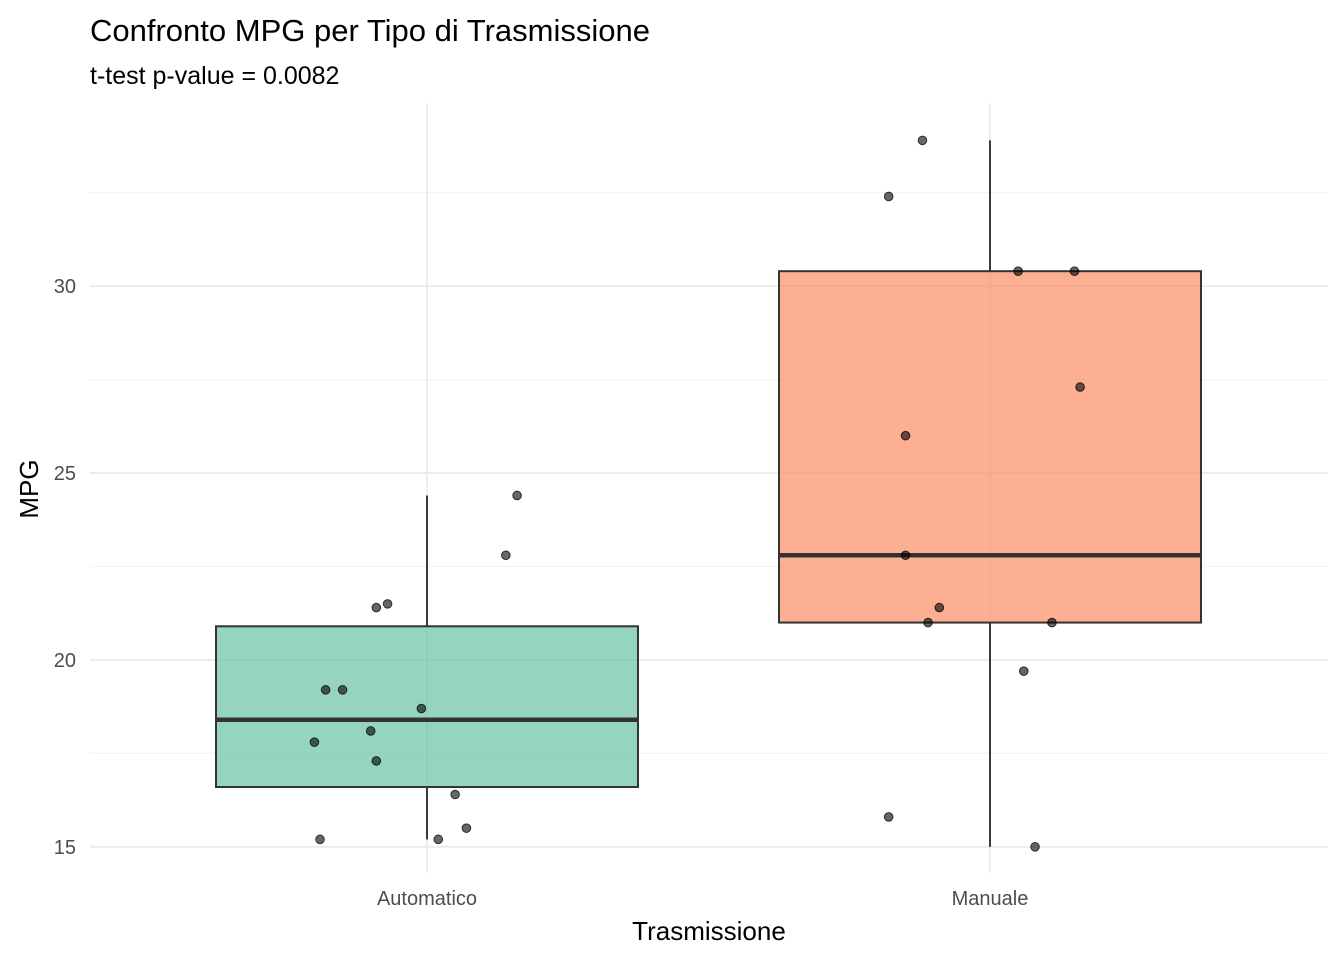  Describe the element at coordinates (65, 661) in the screenshot. I see `y-tick-label: 20` at that location.